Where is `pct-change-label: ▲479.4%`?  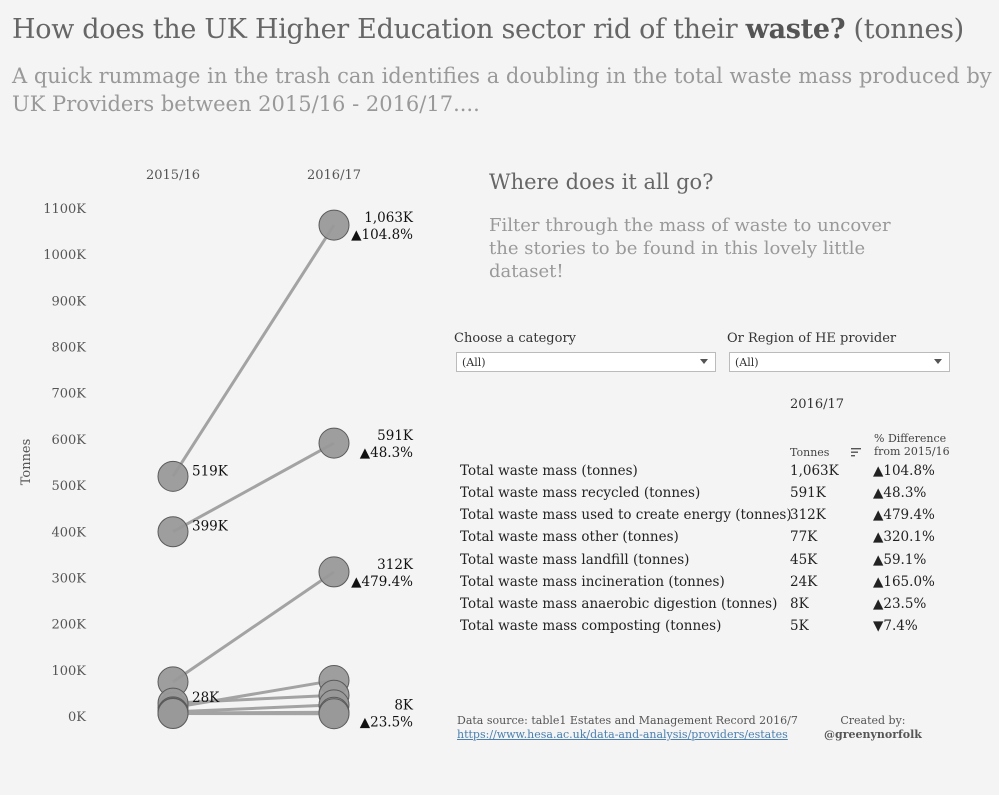
pct-change-label: ▲479.4% is located at coordinates (382, 582).